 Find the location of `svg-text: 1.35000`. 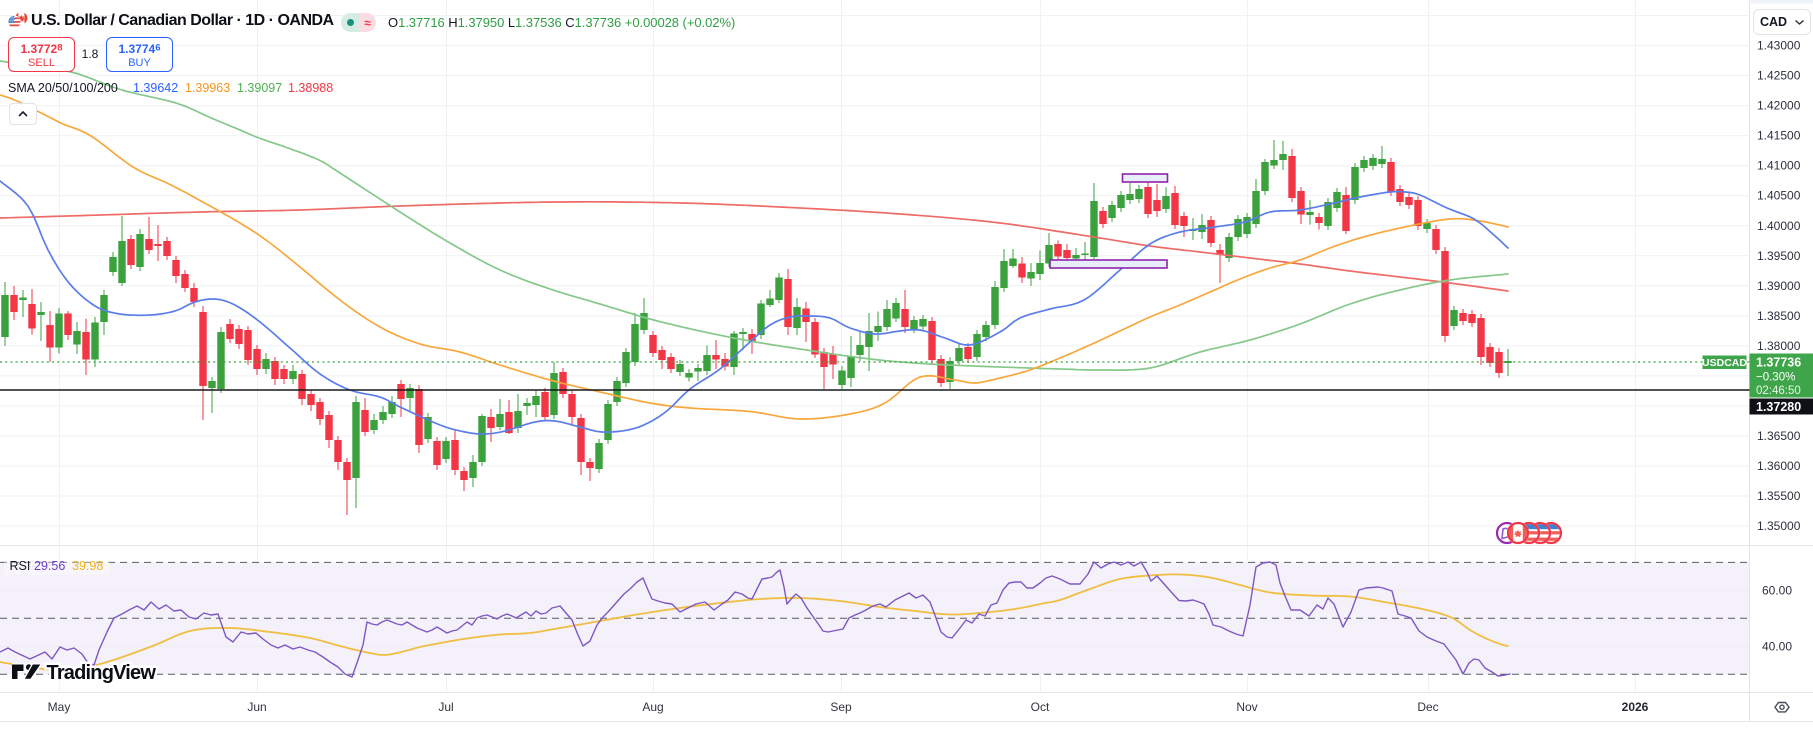

svg-text: 1.35000 is located at coordinates (1779, 526).